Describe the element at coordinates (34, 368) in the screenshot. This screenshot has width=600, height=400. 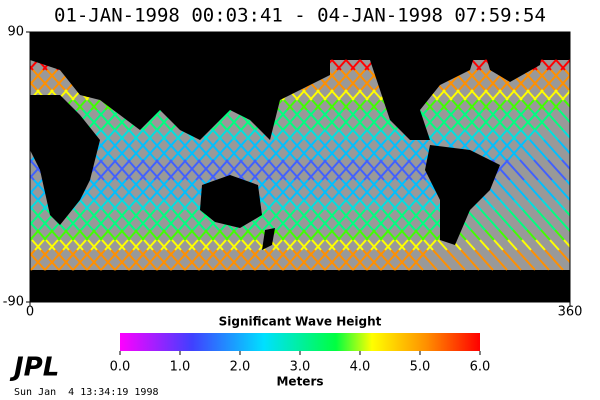
I see `logo: JPL` at that location.